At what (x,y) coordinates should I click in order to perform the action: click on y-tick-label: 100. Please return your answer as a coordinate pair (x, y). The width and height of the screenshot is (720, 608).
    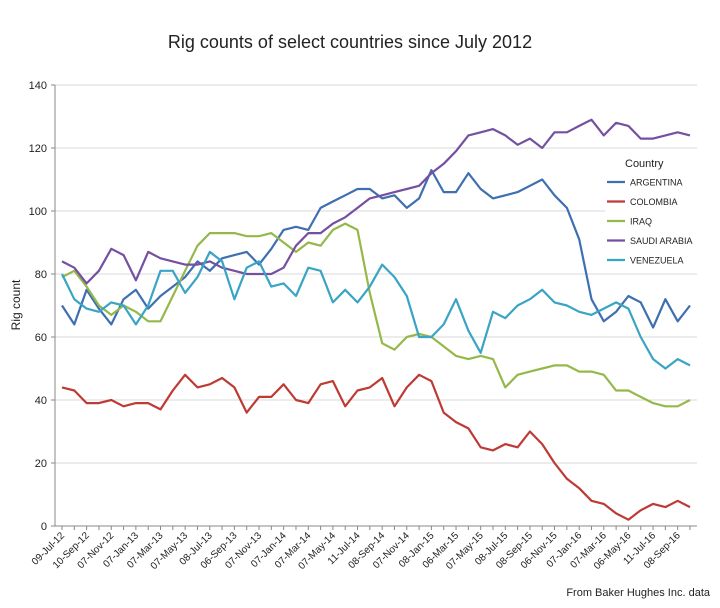
    Looking at the image, I should click on (38, 212).